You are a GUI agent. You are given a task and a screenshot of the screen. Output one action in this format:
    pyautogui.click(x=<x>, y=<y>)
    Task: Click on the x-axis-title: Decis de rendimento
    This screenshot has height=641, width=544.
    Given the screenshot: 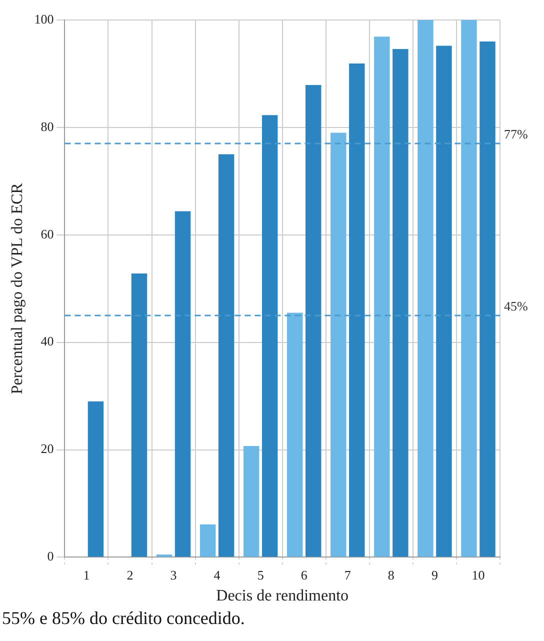 What is the action you would take?
    pyautogui.click(x=282, y=596)
    